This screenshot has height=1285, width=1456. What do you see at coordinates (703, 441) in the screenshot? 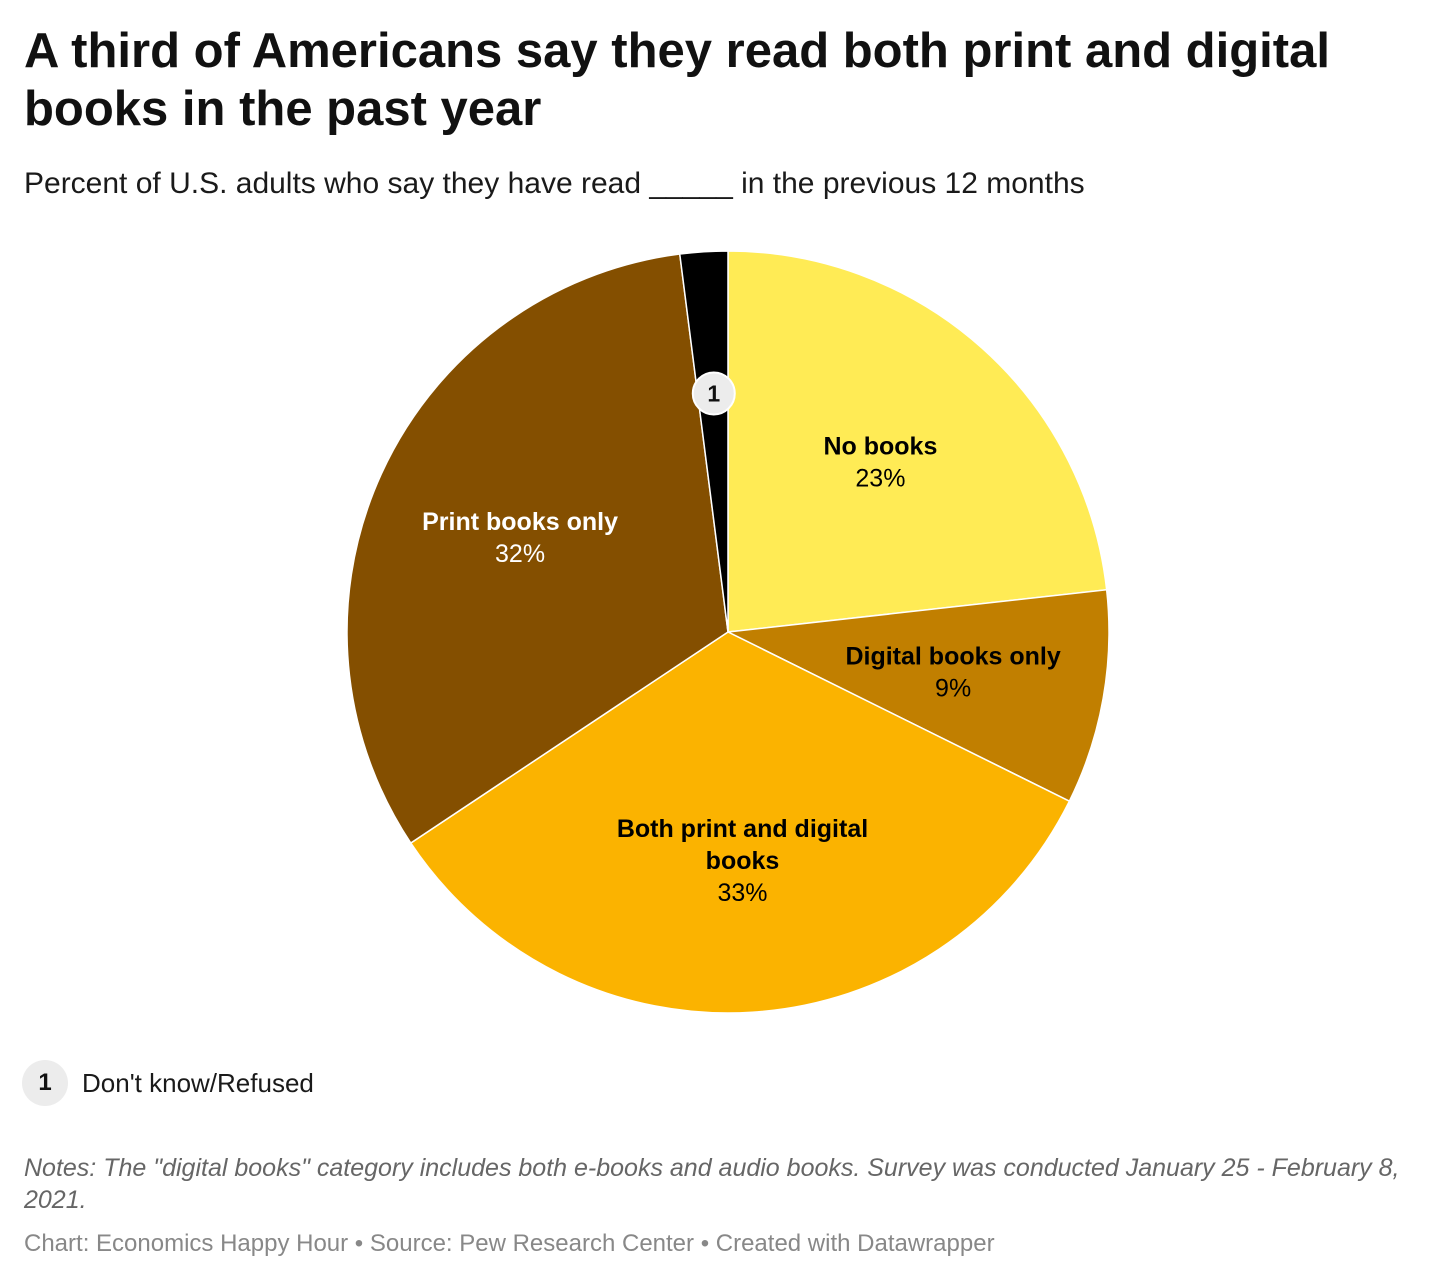
I see `pie-slice-don-t-know-refused` at bounding box center [703, 441].